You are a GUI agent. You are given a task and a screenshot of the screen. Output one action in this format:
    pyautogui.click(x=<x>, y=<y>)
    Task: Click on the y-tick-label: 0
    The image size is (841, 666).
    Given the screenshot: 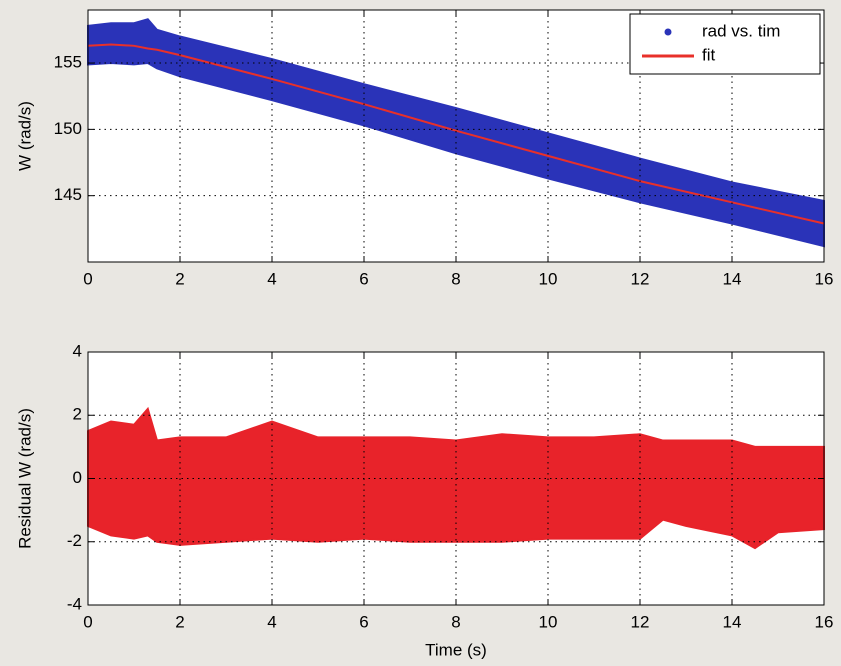 What is the action you would take?
    pyautogui.click(x=77, y=477)
    